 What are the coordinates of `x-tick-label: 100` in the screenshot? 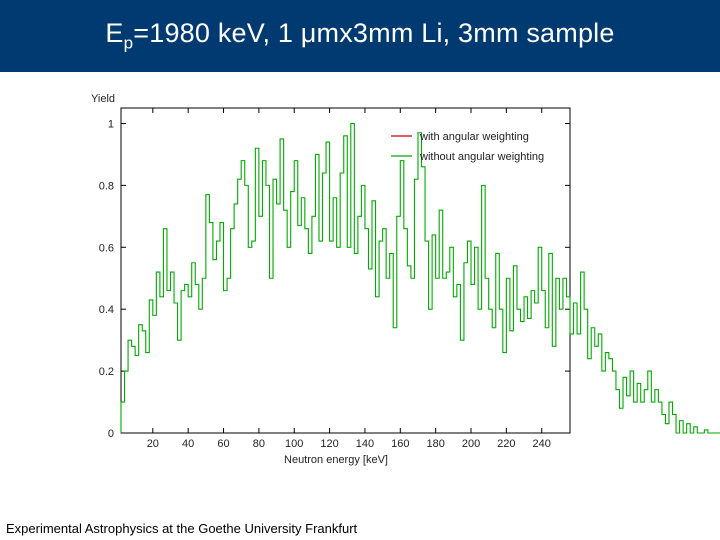 It's located at (294, 444).